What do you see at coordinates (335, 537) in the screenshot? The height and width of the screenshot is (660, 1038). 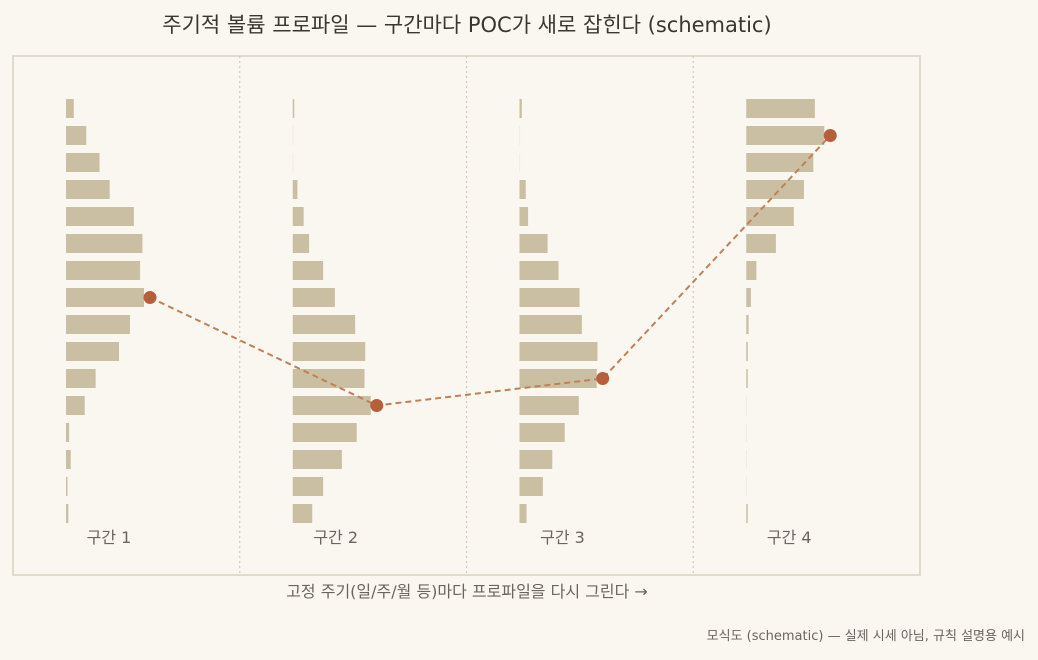 I see `period-label: 구간 2` at bounding box center [335, 537].